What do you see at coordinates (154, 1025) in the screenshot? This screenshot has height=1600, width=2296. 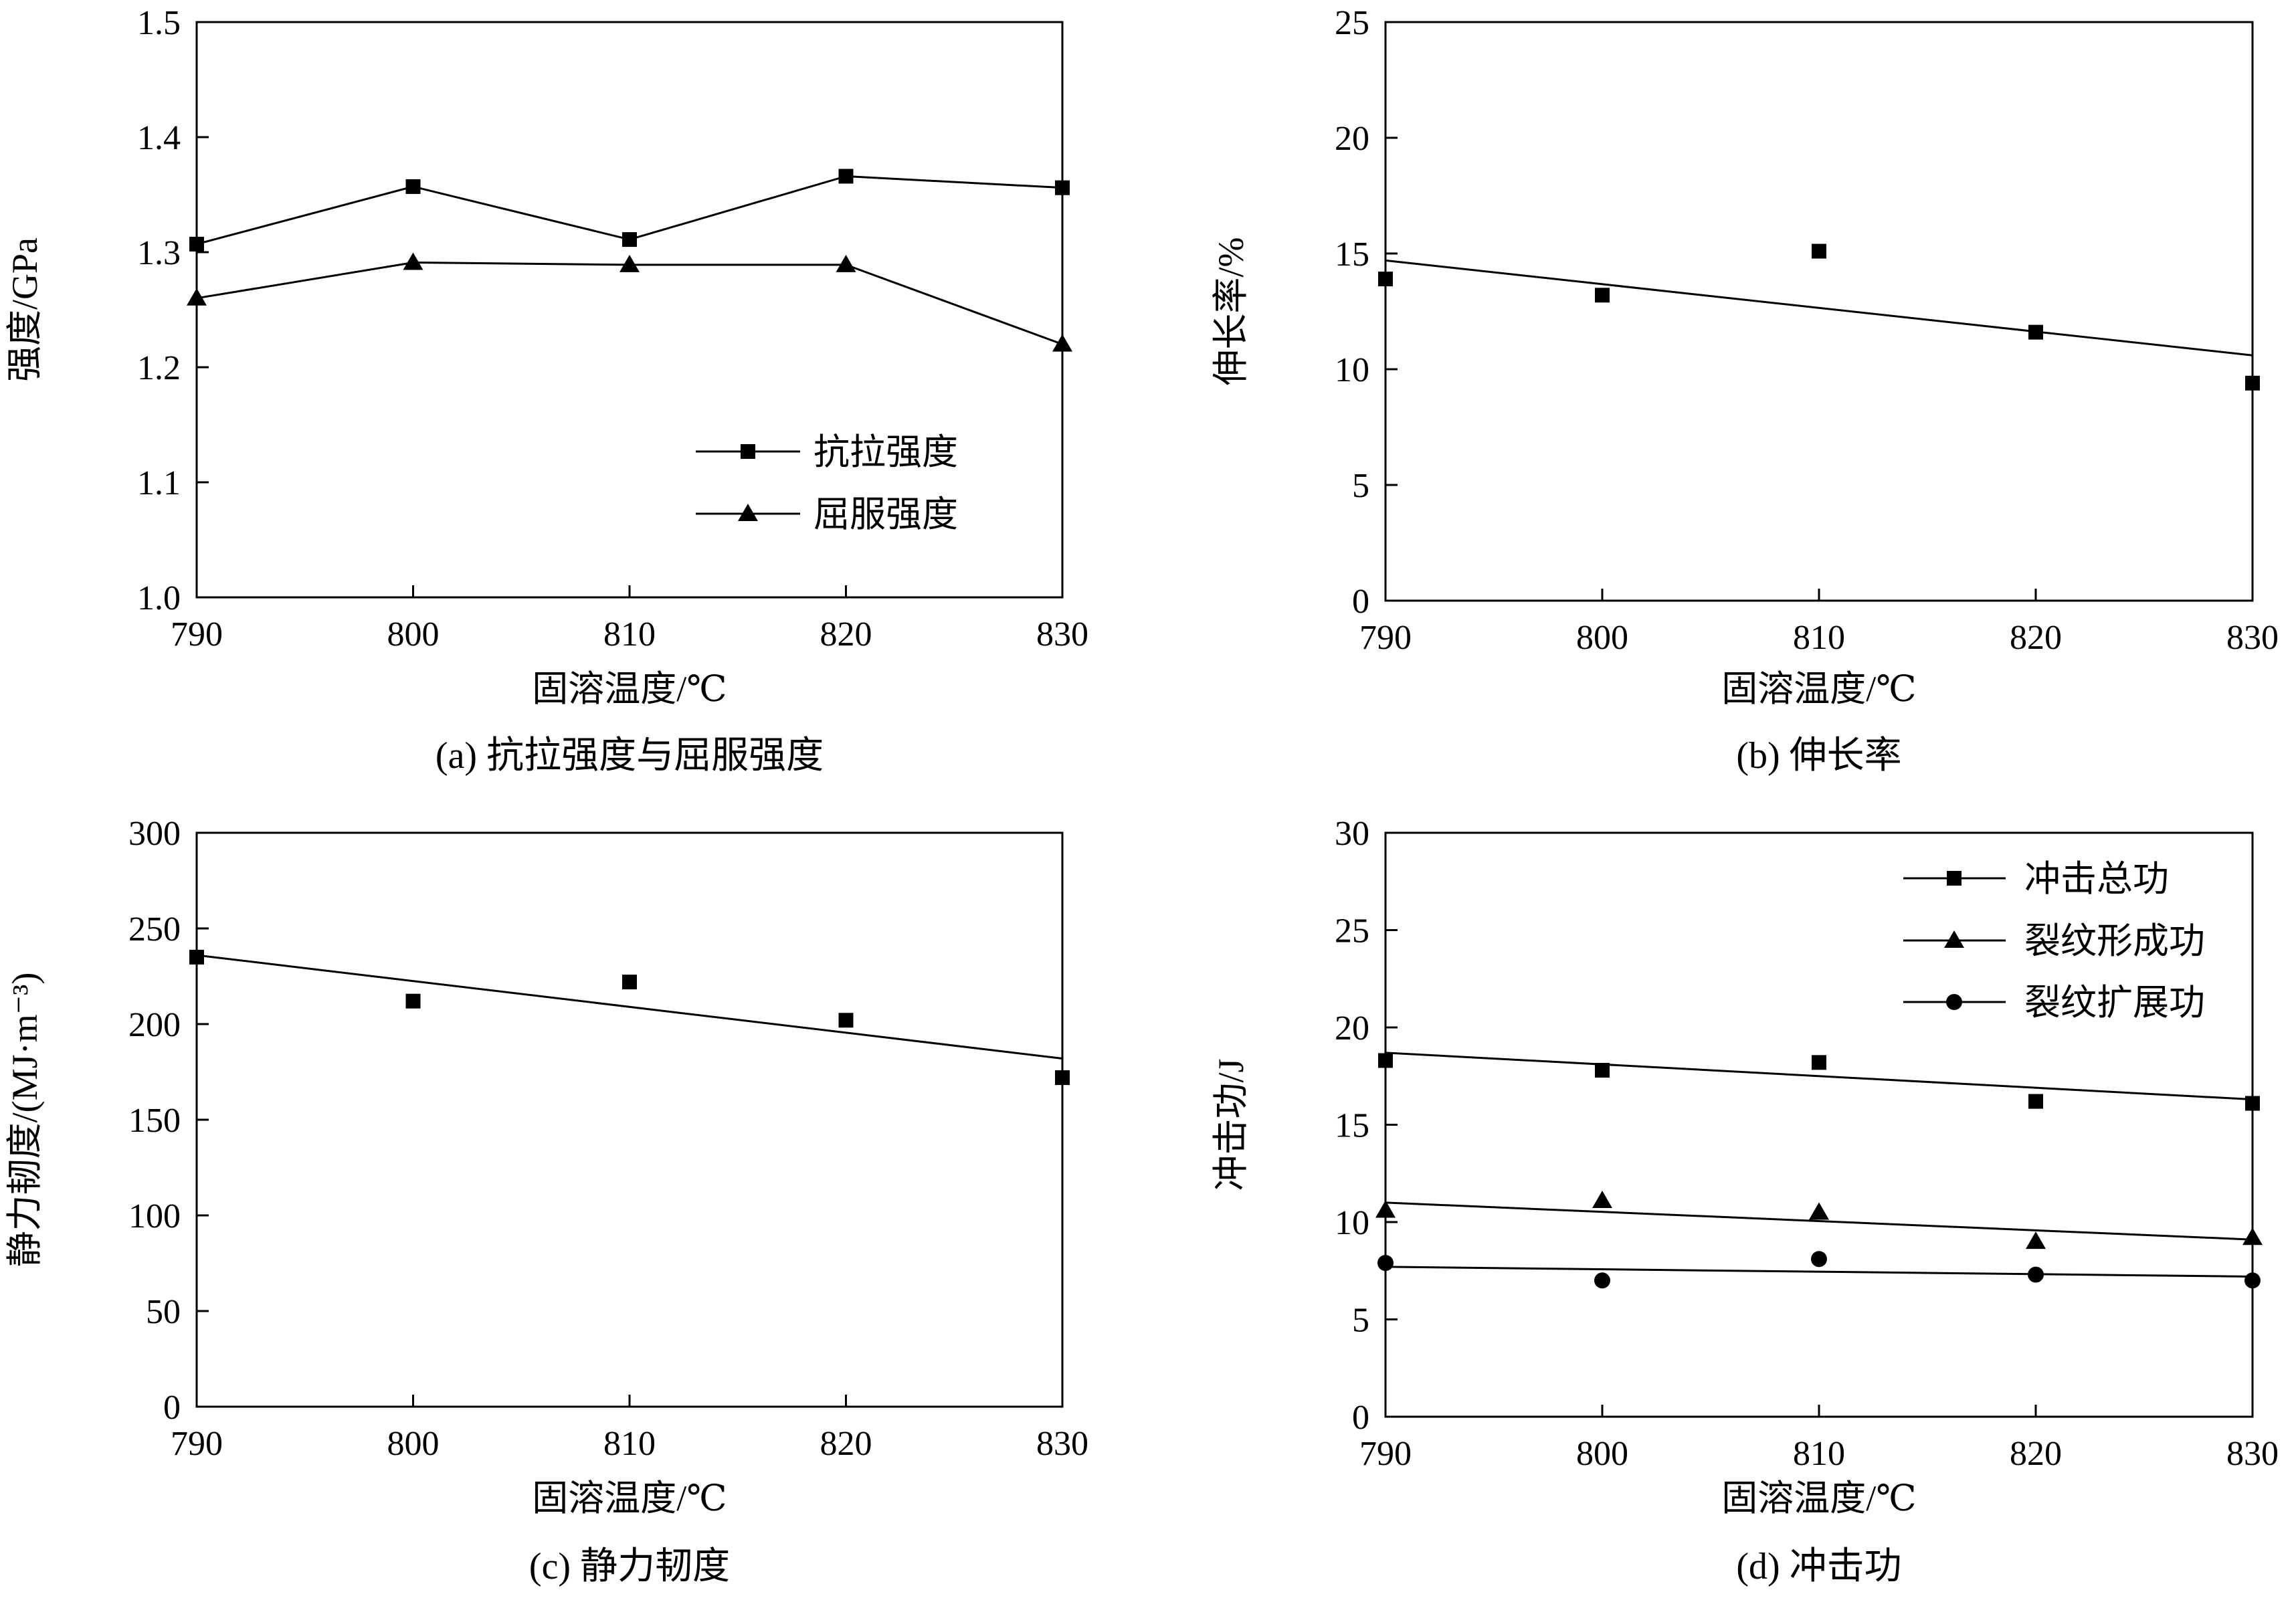 I see `y-tick-label: 200` at bounding box center [154, 1025].